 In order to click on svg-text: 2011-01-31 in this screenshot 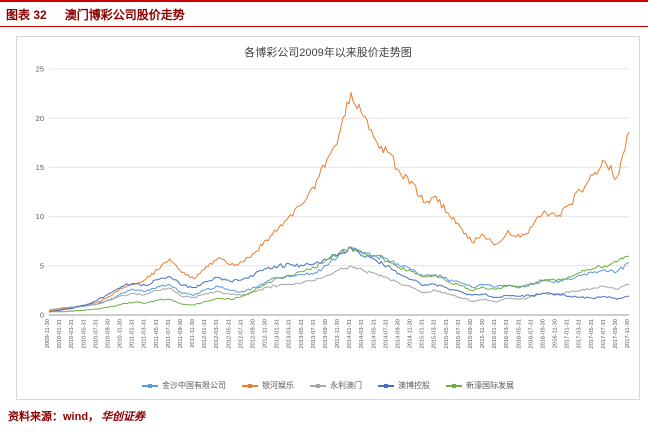, I will do `click(133, 333)`.